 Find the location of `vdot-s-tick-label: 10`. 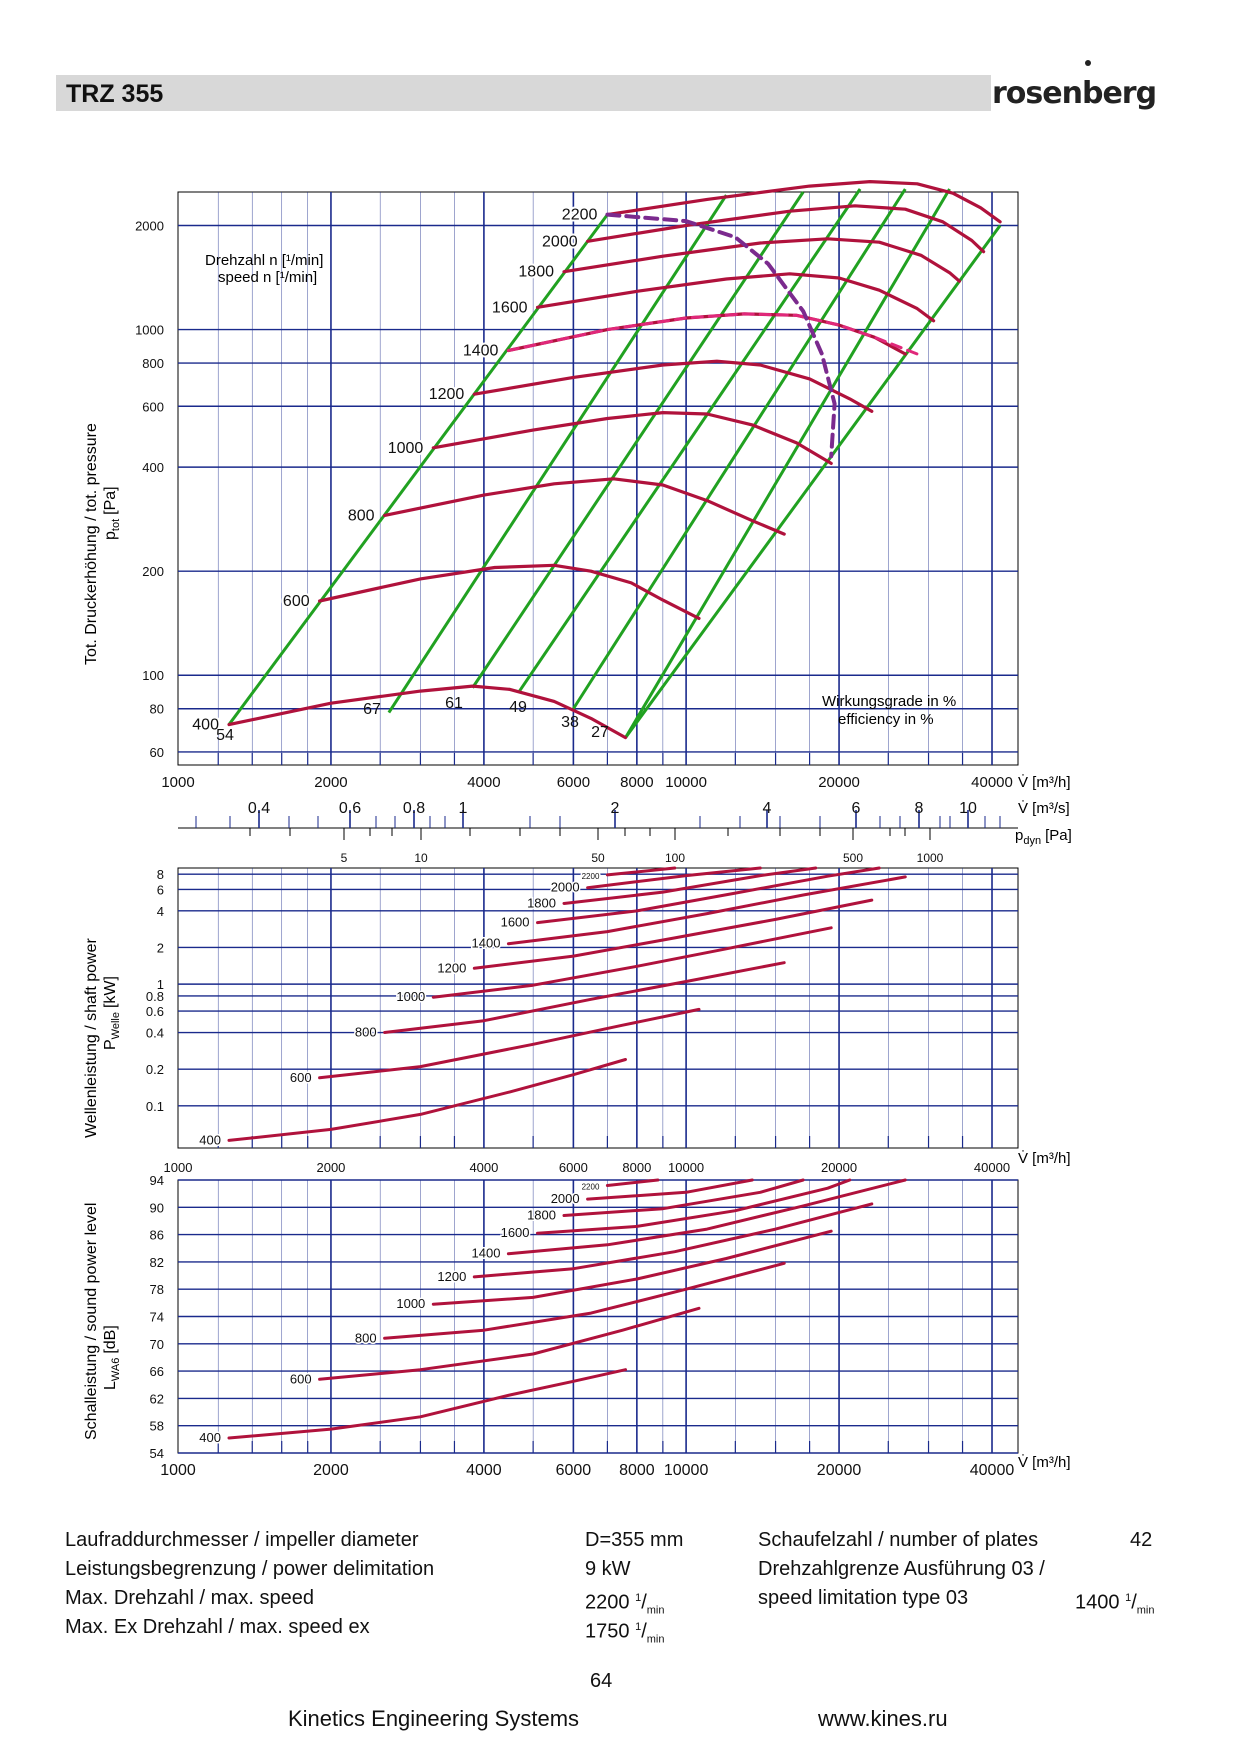

vdot-s-tick-label: 10 is located at coordinates (968, 808).